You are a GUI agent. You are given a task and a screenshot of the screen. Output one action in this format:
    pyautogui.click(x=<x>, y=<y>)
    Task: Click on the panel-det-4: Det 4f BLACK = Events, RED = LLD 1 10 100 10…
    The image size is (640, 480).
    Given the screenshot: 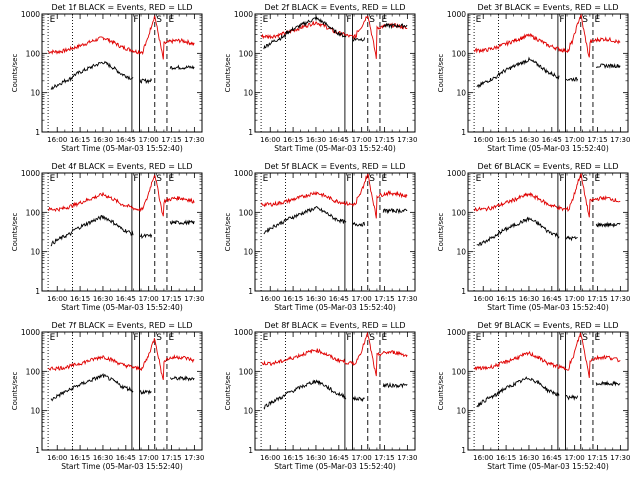 What is the action you would take?
    pyautogui.click(x=107, y=237)
    